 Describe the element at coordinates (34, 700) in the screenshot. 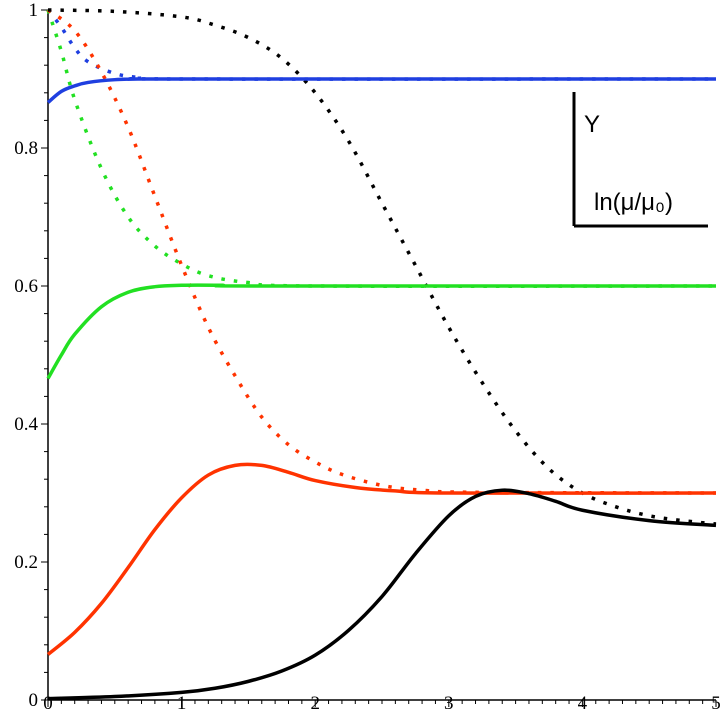

I see `y-tick-label: 0` at that location.